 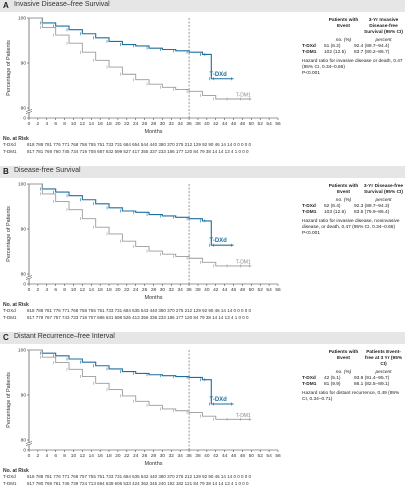 I want to click on event-table-row: T-DXd 51 (6.2) 92.4 (89.7–94.4), so click(x=353, y=47).